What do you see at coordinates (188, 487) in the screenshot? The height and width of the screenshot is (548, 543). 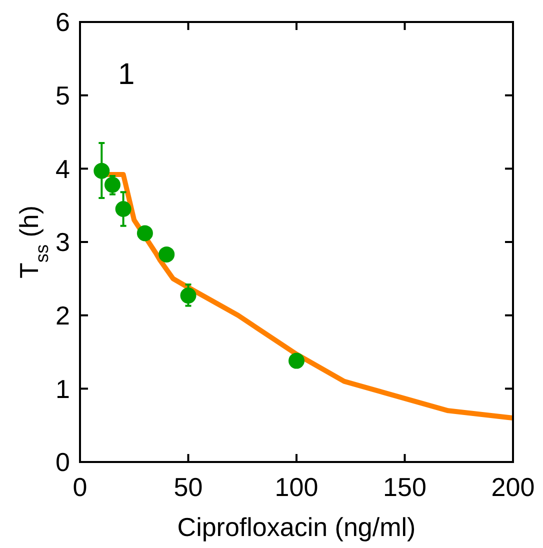 I see `x-tick-label: 50` at bounding box center [188, 487].